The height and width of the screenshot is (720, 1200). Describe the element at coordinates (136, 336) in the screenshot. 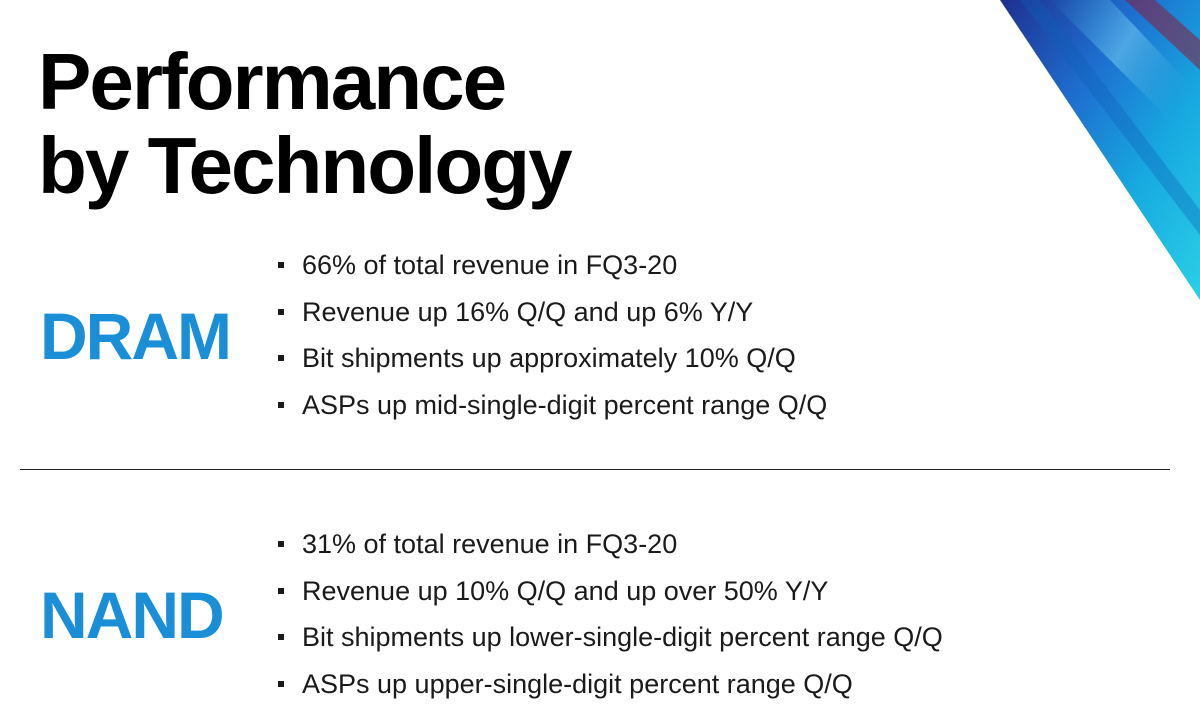

I see `dram-section-label: DRAM` at that location.